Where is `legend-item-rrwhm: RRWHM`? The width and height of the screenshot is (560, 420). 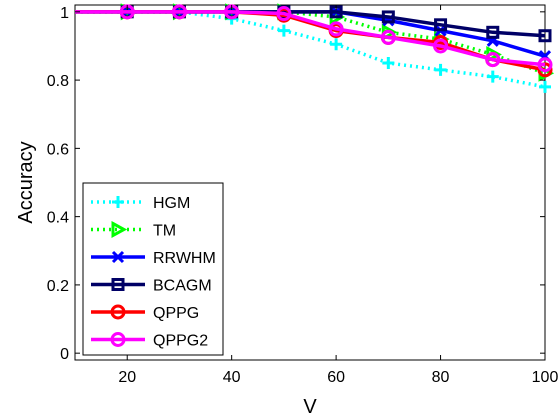 legend-item-rrwhm: RRWHM is located at coordinates (153, 258).